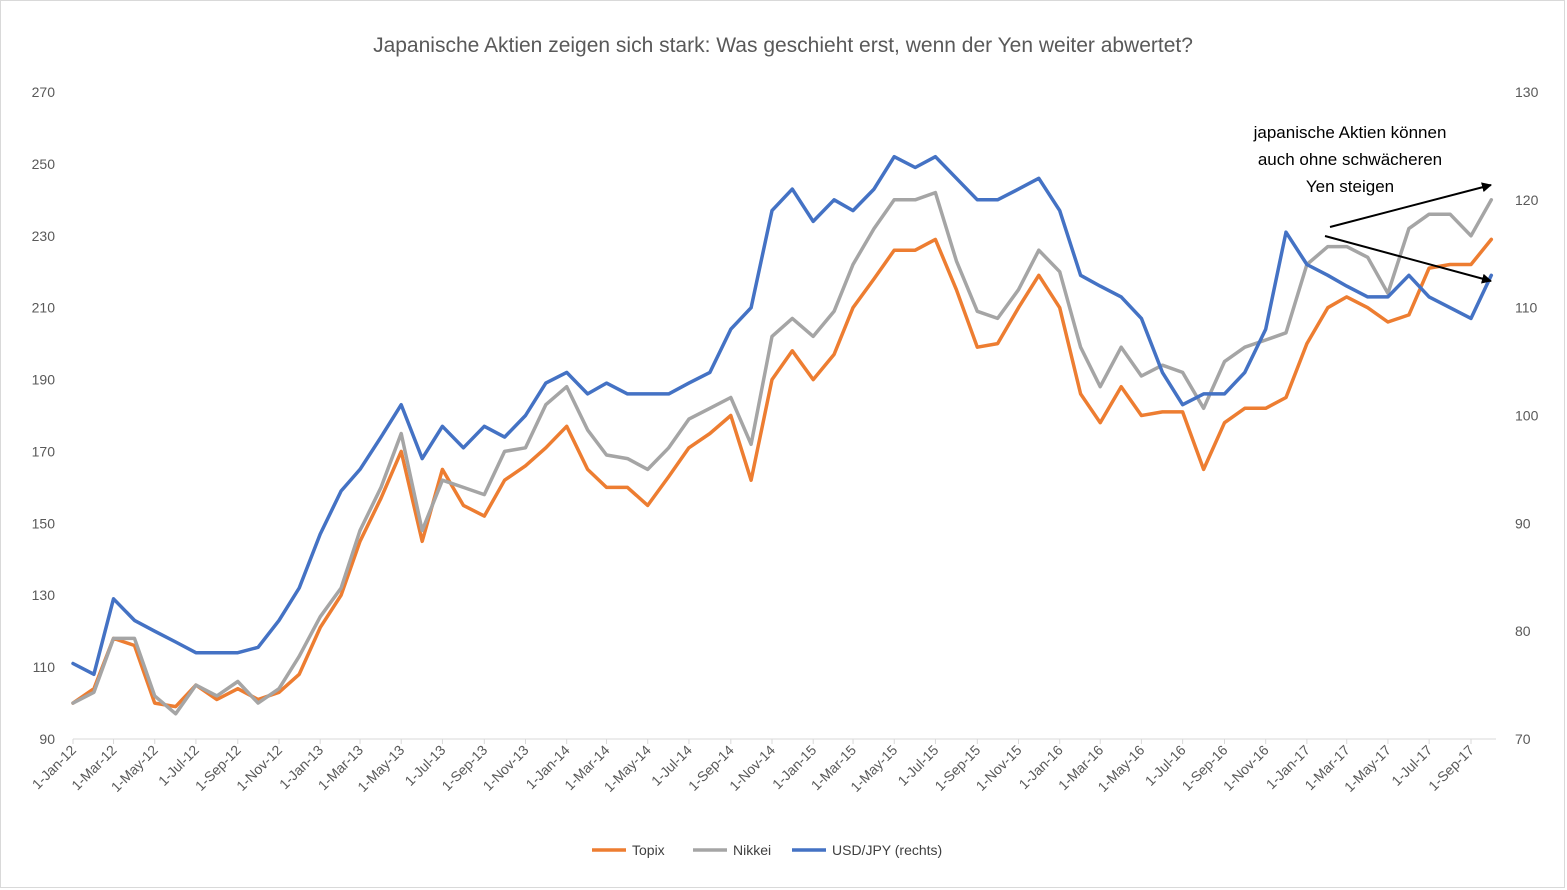 This screenshot has width=1567, height=890. Describe the element at coordinates (44, 164) in the screenshot. I see `y-tick-label: 250` at that location.